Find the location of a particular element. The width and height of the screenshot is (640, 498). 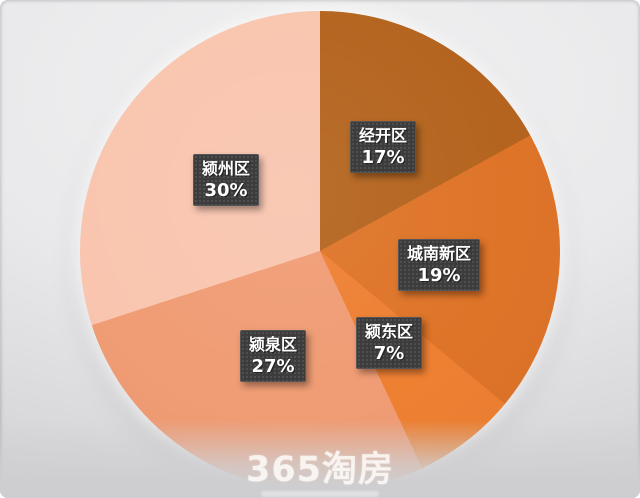

slice-label-yingzhouqu: 颍州区 30% is located at coordinates (226, 180).